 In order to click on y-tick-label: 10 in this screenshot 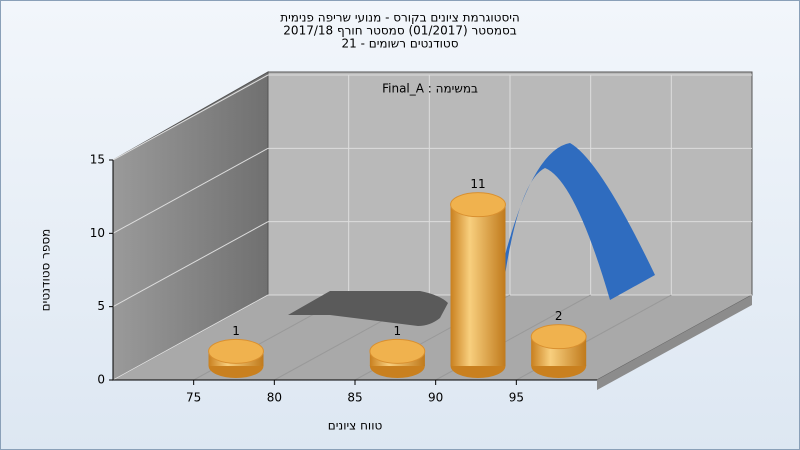, I will do `click(97, 233)`.